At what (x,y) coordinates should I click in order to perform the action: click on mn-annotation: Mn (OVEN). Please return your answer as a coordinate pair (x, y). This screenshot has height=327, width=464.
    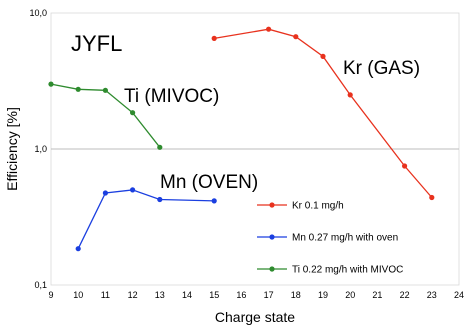
    Looking at the image, I should click on (209, 182).